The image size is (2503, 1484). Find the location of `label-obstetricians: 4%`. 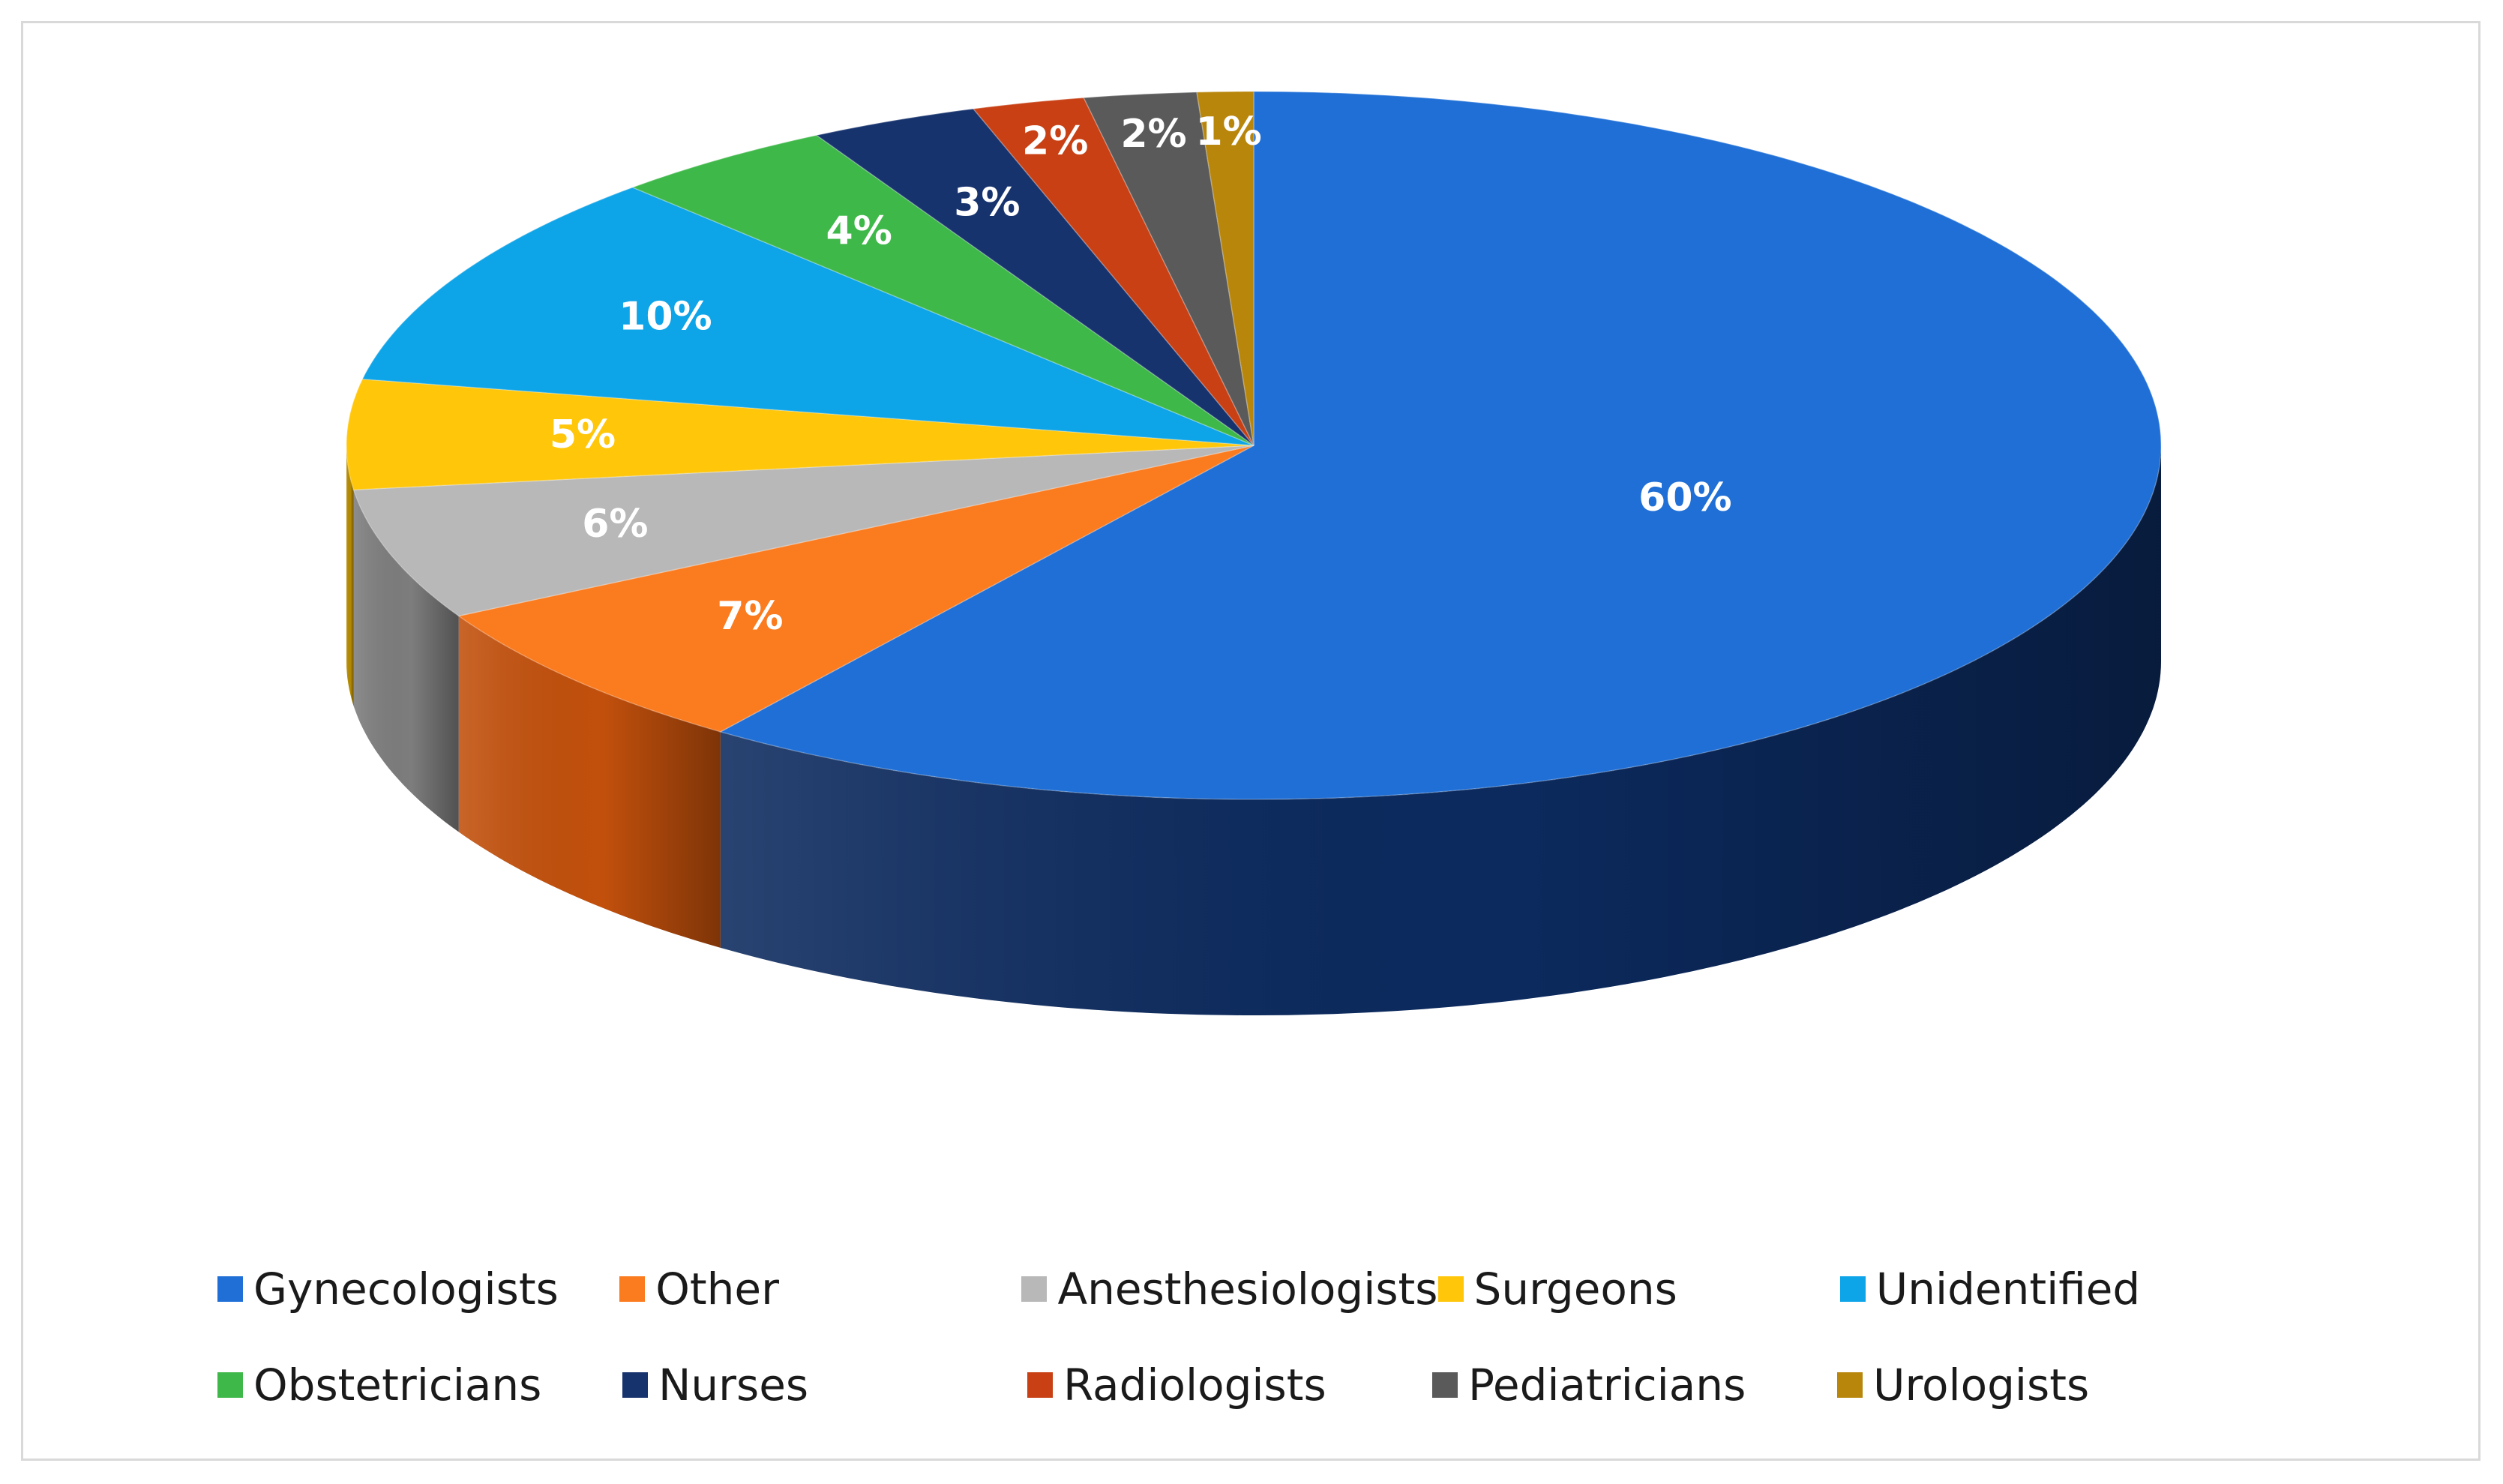

label-obstetricians: 4% is located at coordinates (859, 230).